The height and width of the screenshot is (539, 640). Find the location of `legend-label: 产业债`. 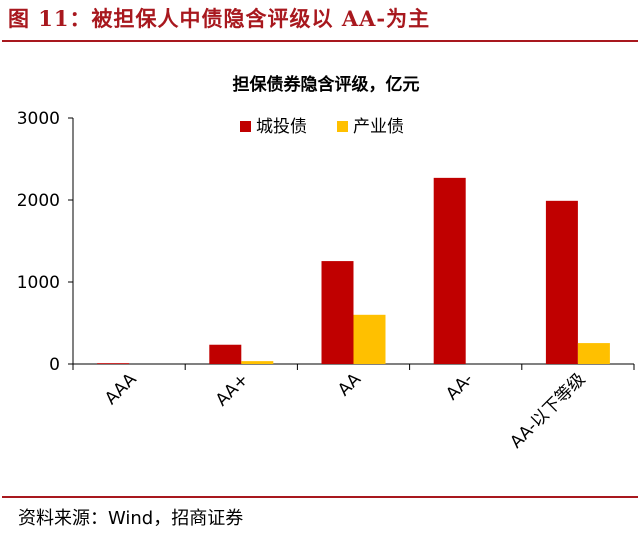

legend-label: 产业债 is located at coordinates (378, 127).